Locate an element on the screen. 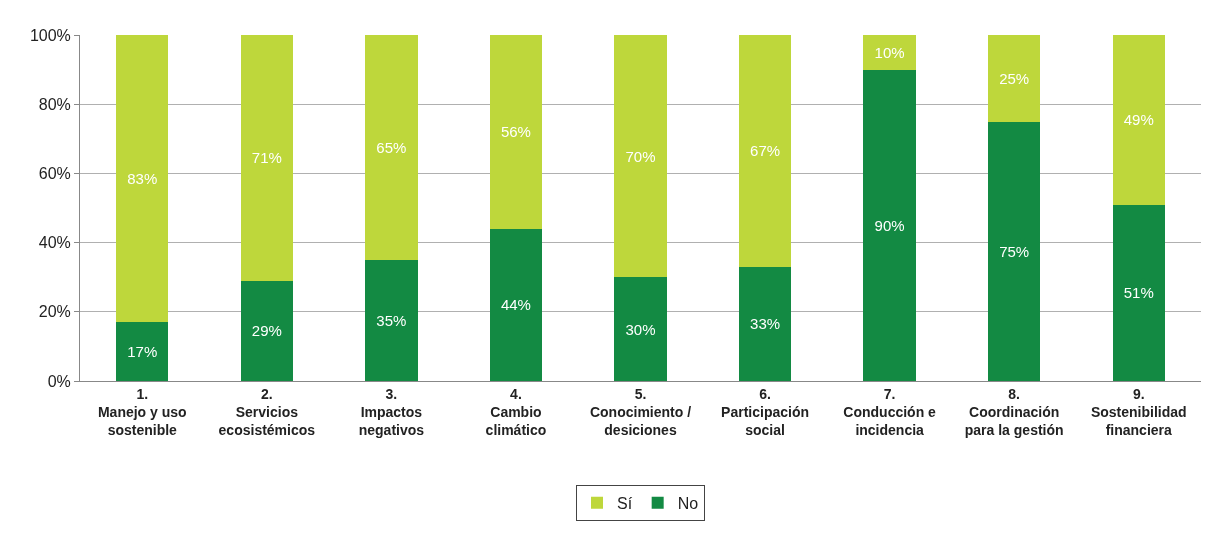  data-label: 51% is located at coordinates (1138, 293).